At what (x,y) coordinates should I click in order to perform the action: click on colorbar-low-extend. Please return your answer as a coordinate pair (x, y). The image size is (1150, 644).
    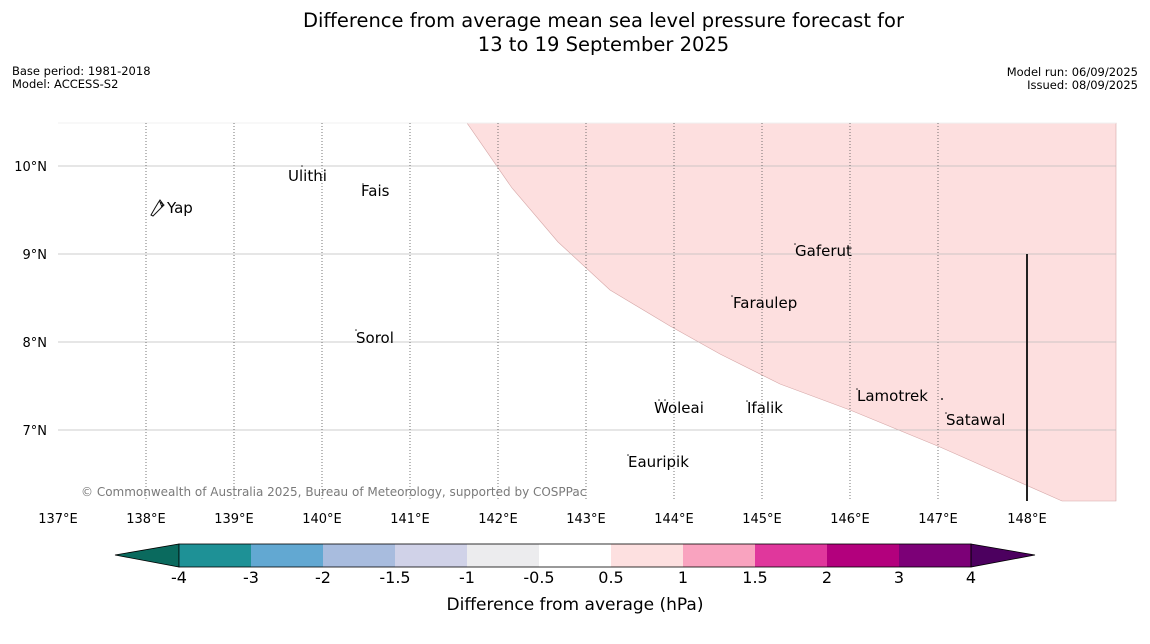
    Looking at the image, I should click on (147, 555).